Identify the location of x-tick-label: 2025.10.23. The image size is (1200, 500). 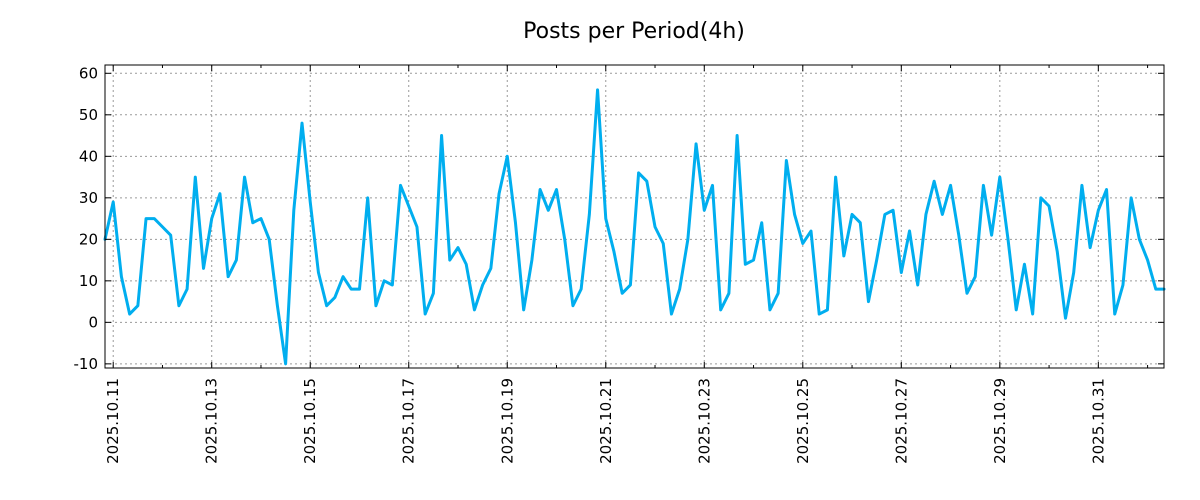
(704, 421).